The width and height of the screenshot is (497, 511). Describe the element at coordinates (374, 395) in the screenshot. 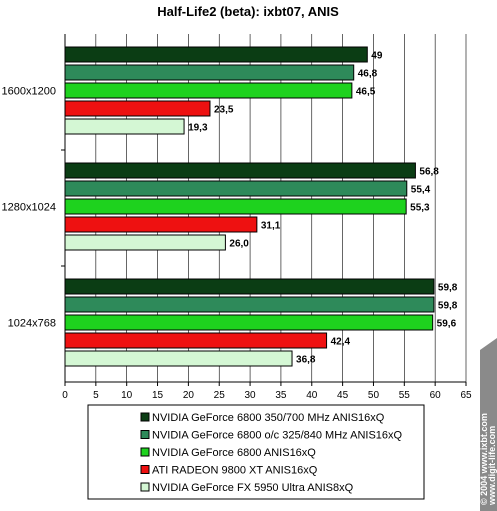

I see `x-tick-label: 50` at that location.